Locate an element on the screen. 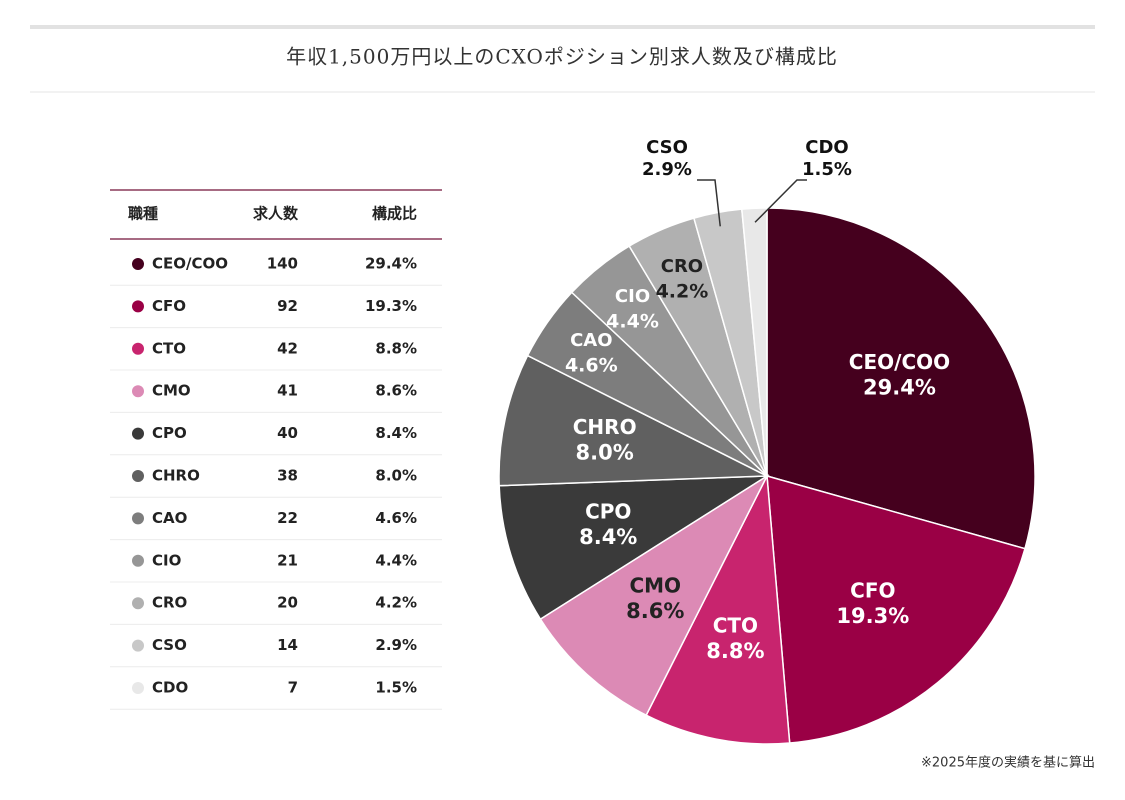  table-cell: 8.8% is located at coordinates (396, 348).